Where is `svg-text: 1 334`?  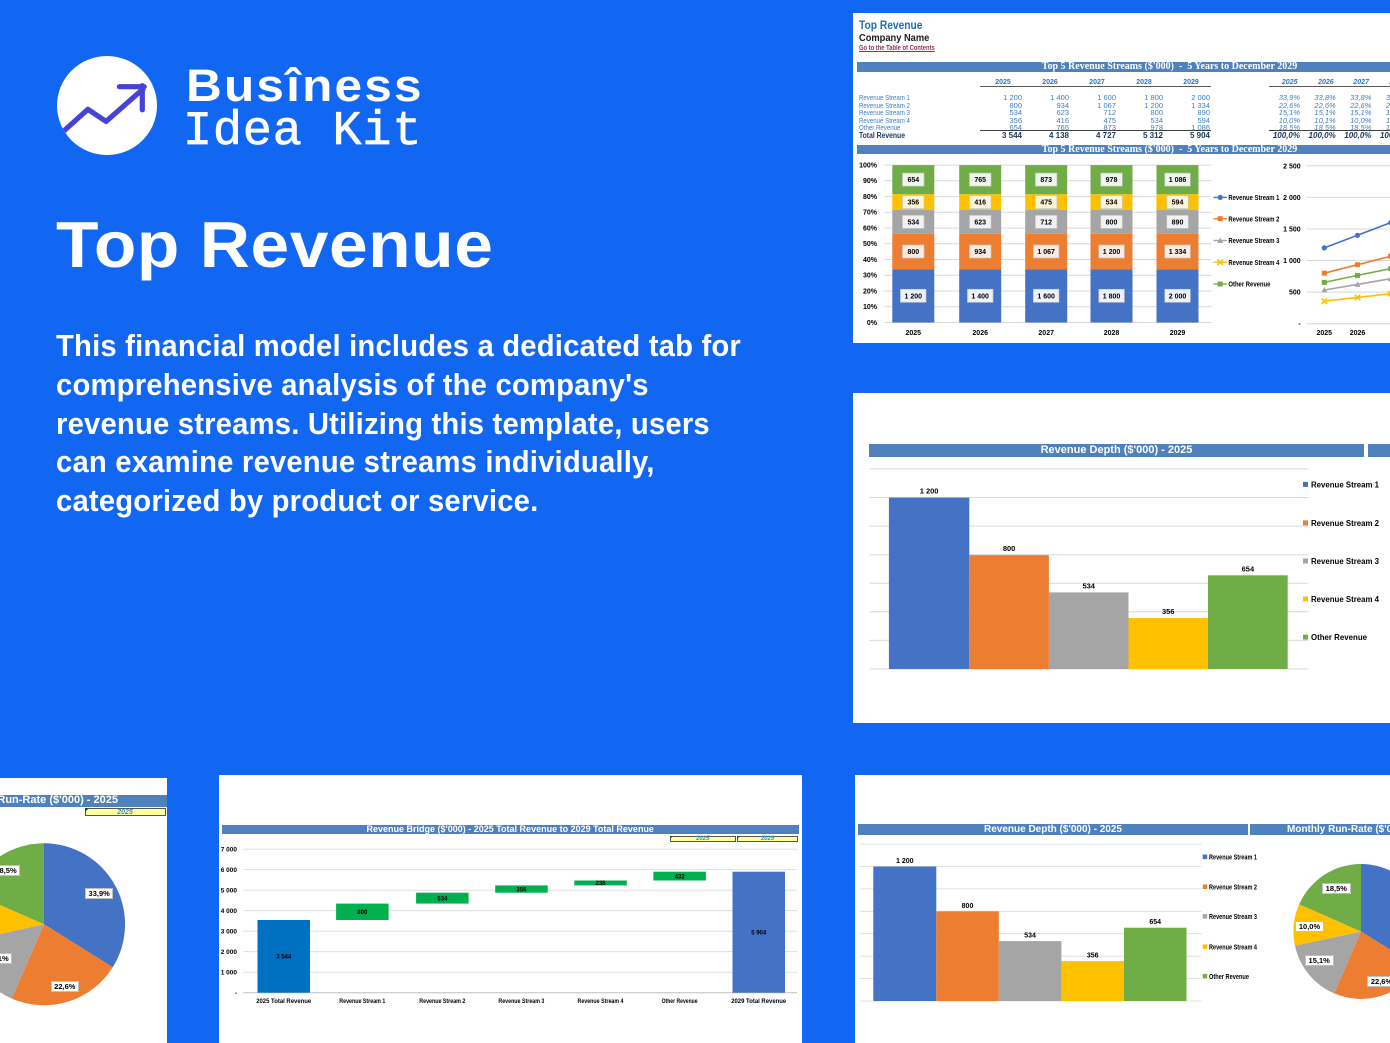 svg-text: 1 334 is located at coordinates (1178, 252).